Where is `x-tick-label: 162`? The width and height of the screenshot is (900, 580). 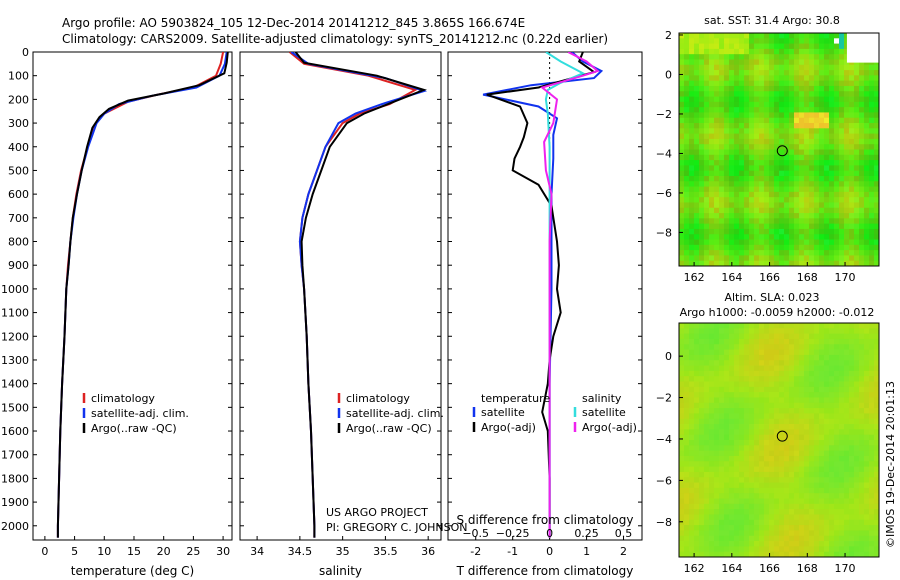
x-tick-label: 162 is located at coordinates (694, 277).